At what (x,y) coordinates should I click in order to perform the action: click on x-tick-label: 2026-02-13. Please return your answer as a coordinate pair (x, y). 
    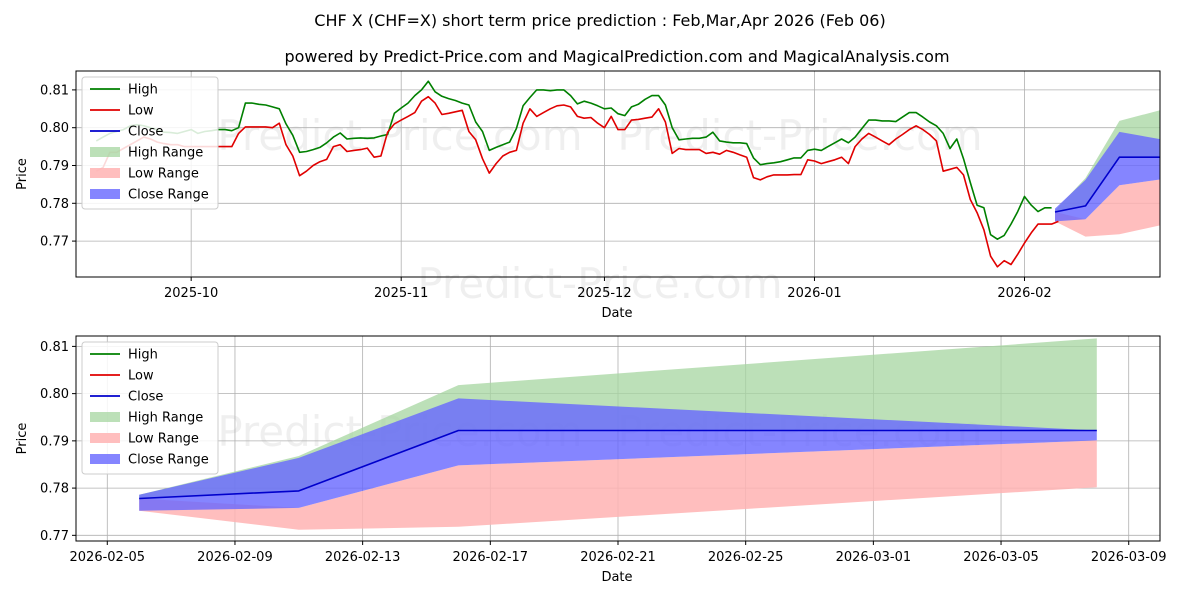
    Looking at the image, I should click on (363, 557).